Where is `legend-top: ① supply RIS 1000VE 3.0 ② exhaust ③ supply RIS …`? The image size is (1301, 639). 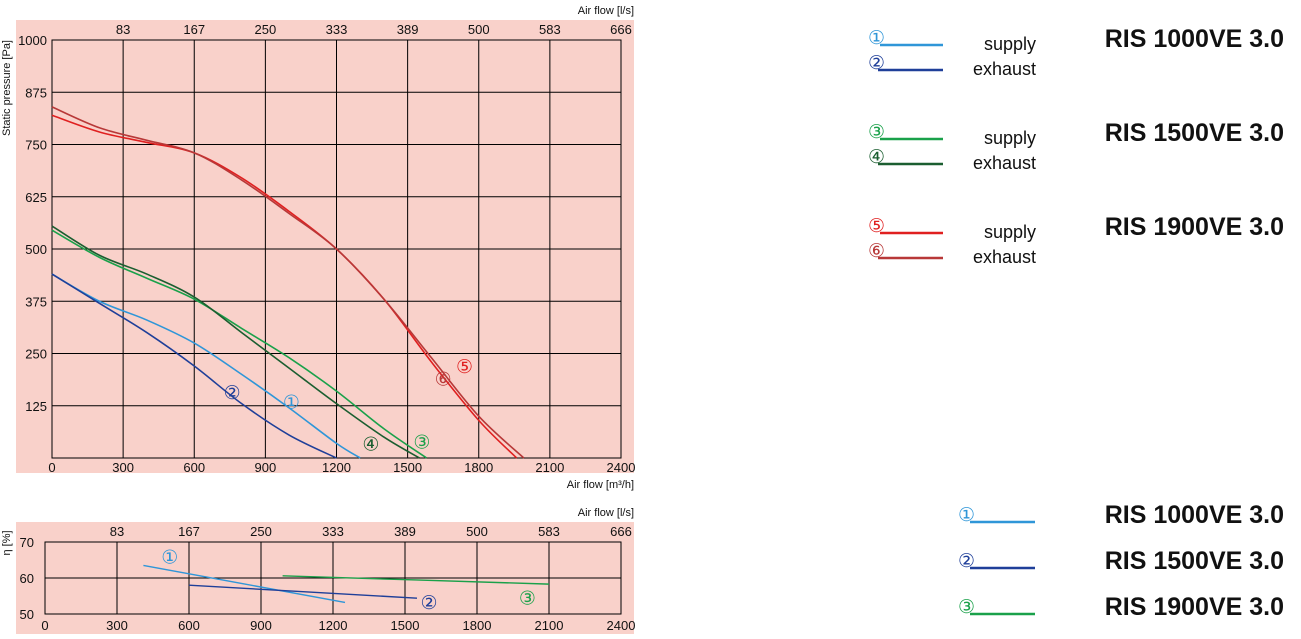
legend-top: ① supply RIS 1000VE 3.0 ② exhaust ③ supply RIS … is located at coordinates (1076, 146).